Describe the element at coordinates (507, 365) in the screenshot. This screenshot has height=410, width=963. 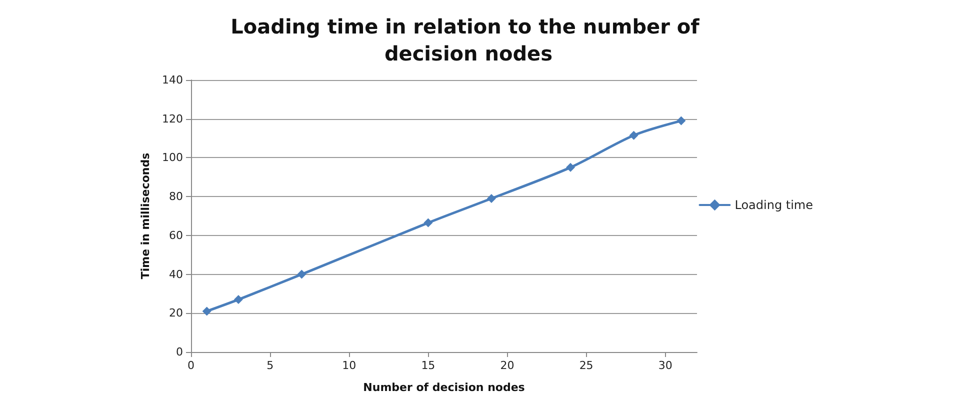
I see `x-tick-label: 20` at that location.